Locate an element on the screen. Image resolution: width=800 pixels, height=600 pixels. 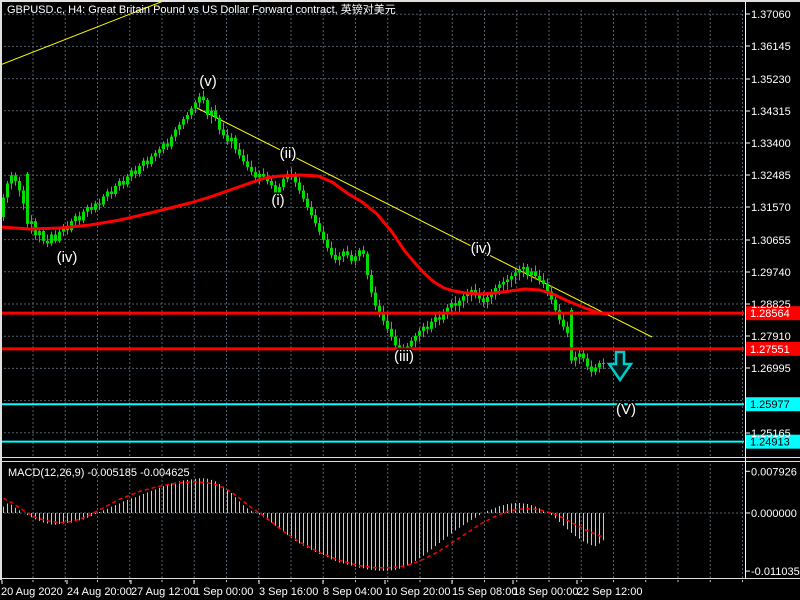
price-line-badge: 1.24913 is located at coordinates (770, 443).